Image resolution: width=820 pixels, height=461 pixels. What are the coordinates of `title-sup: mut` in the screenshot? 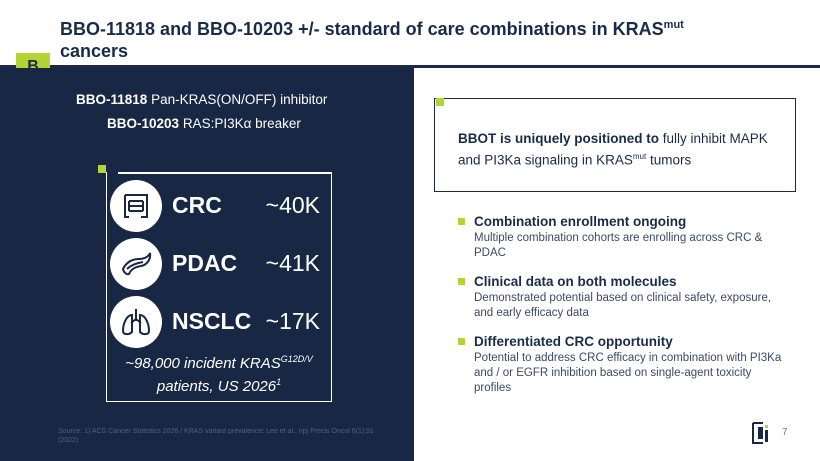 It's located at (673, 25).